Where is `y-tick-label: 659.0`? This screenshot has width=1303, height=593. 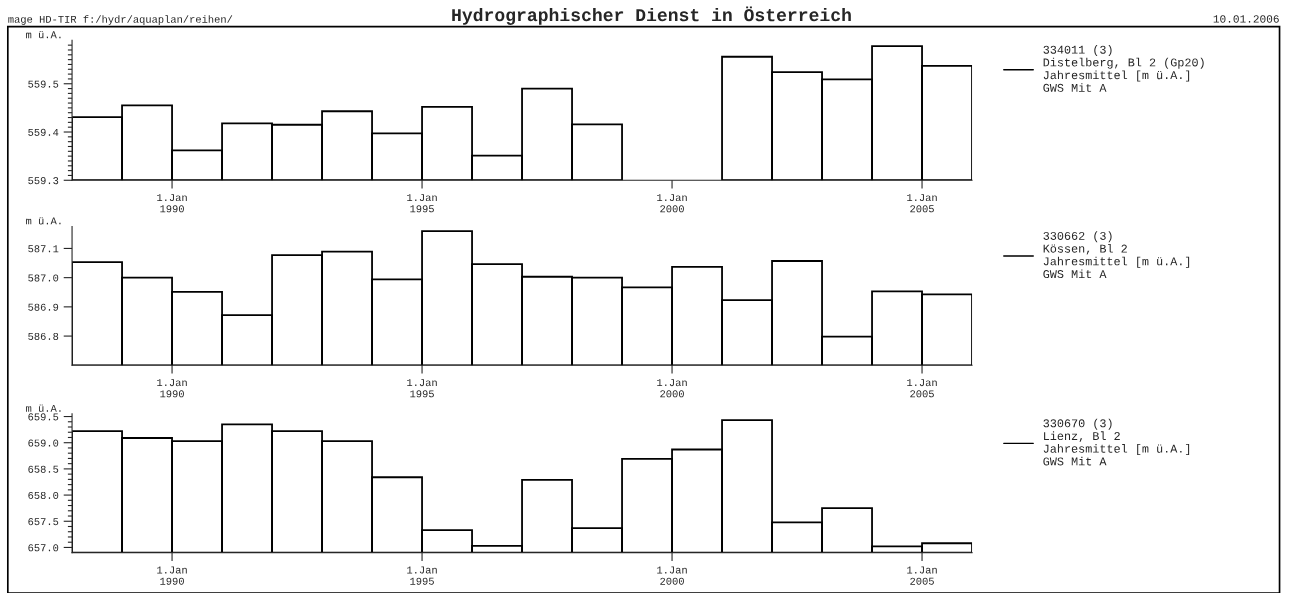 y-tick-label: 659.0 is located at coordinates (43, 443).